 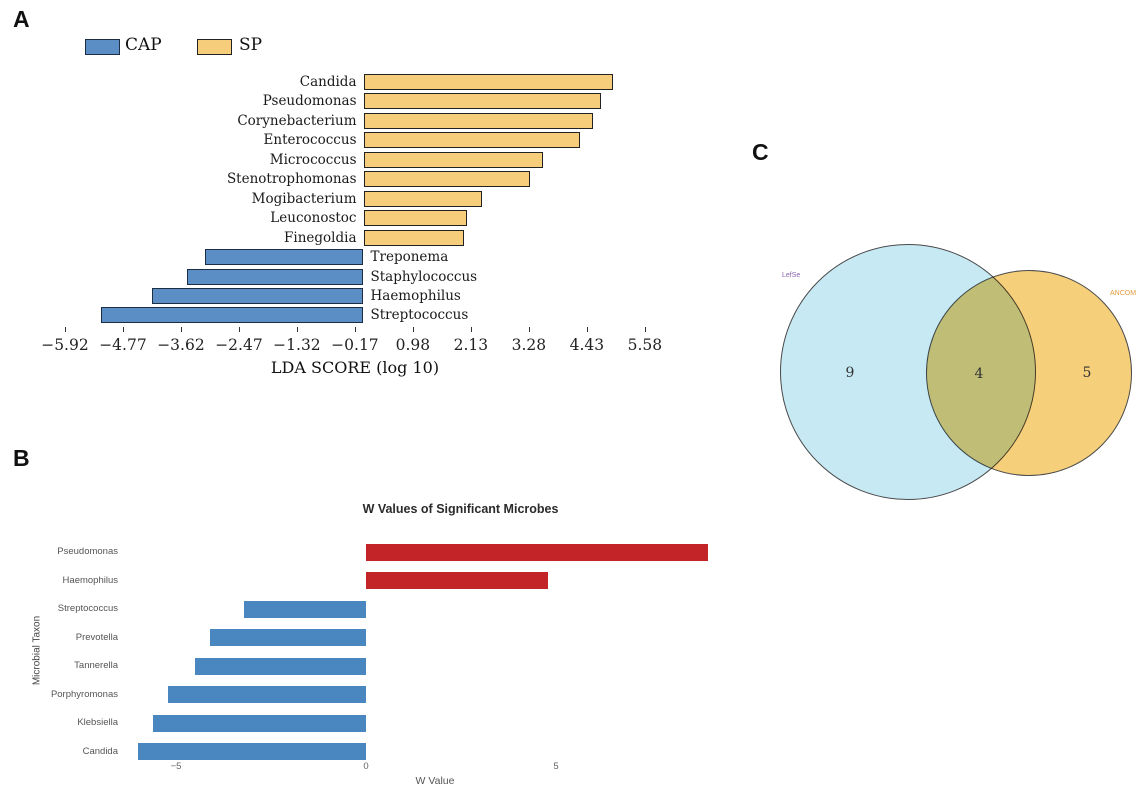 I want to click on legend-swatch-cap, so click(x=102, y=47).